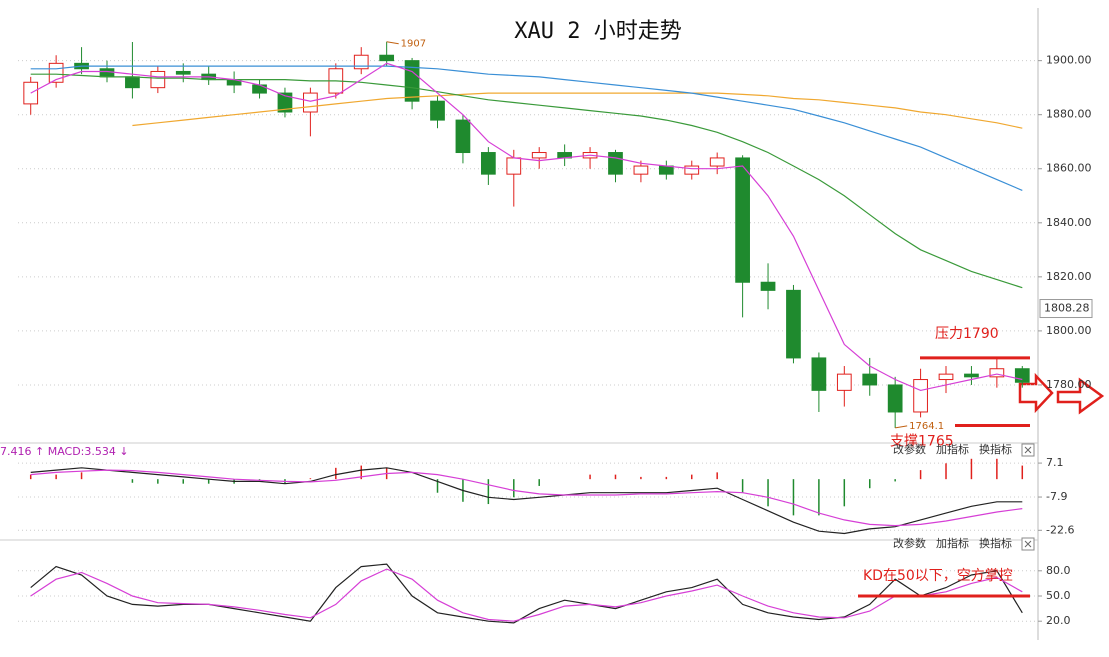 The image size is (1109, 657). What do you see at coordinates (1069, 330) in the screenshot?
I see `y-tick-label: 1800.00` at bounding box center [1069, 330].